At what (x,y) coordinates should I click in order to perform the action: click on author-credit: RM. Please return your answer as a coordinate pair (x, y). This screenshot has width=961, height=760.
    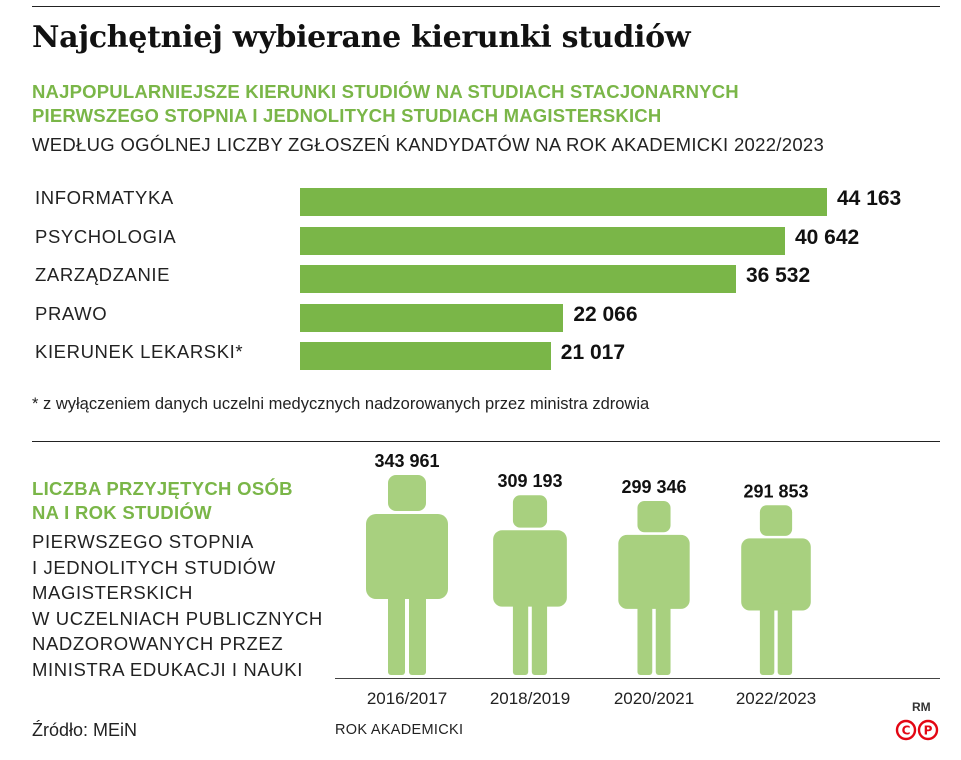
    Looking at the image, I should click on (921, 707).